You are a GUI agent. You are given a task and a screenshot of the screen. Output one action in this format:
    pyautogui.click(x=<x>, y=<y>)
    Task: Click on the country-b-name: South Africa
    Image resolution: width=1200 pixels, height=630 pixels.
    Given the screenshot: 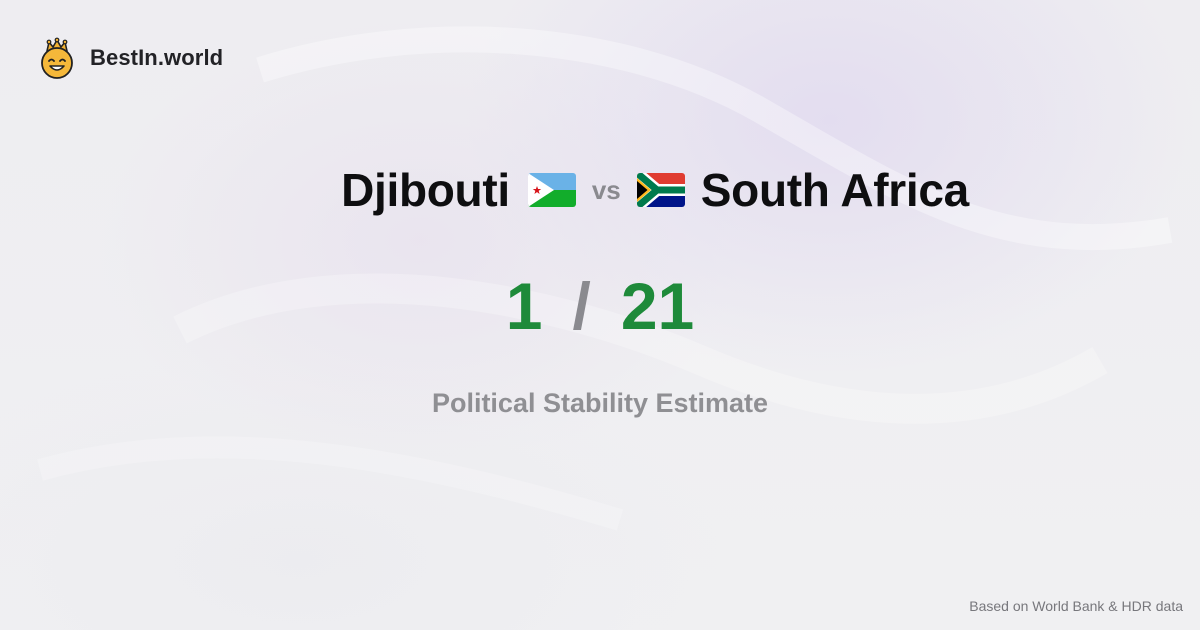 What is the action you would take?
    pyautogui.click(x=834, y=190)
    